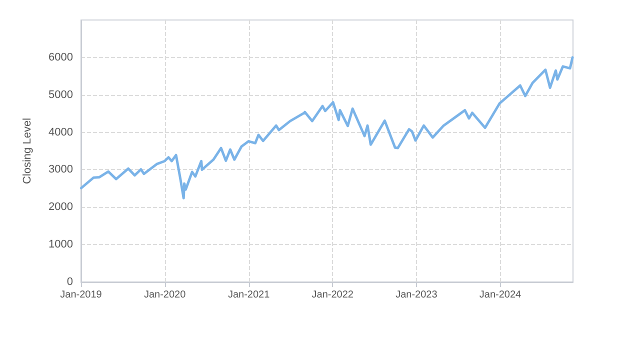 This screenshot has width=623, height=350. I want to click on y-tick-label: 0, so click(69, 282).